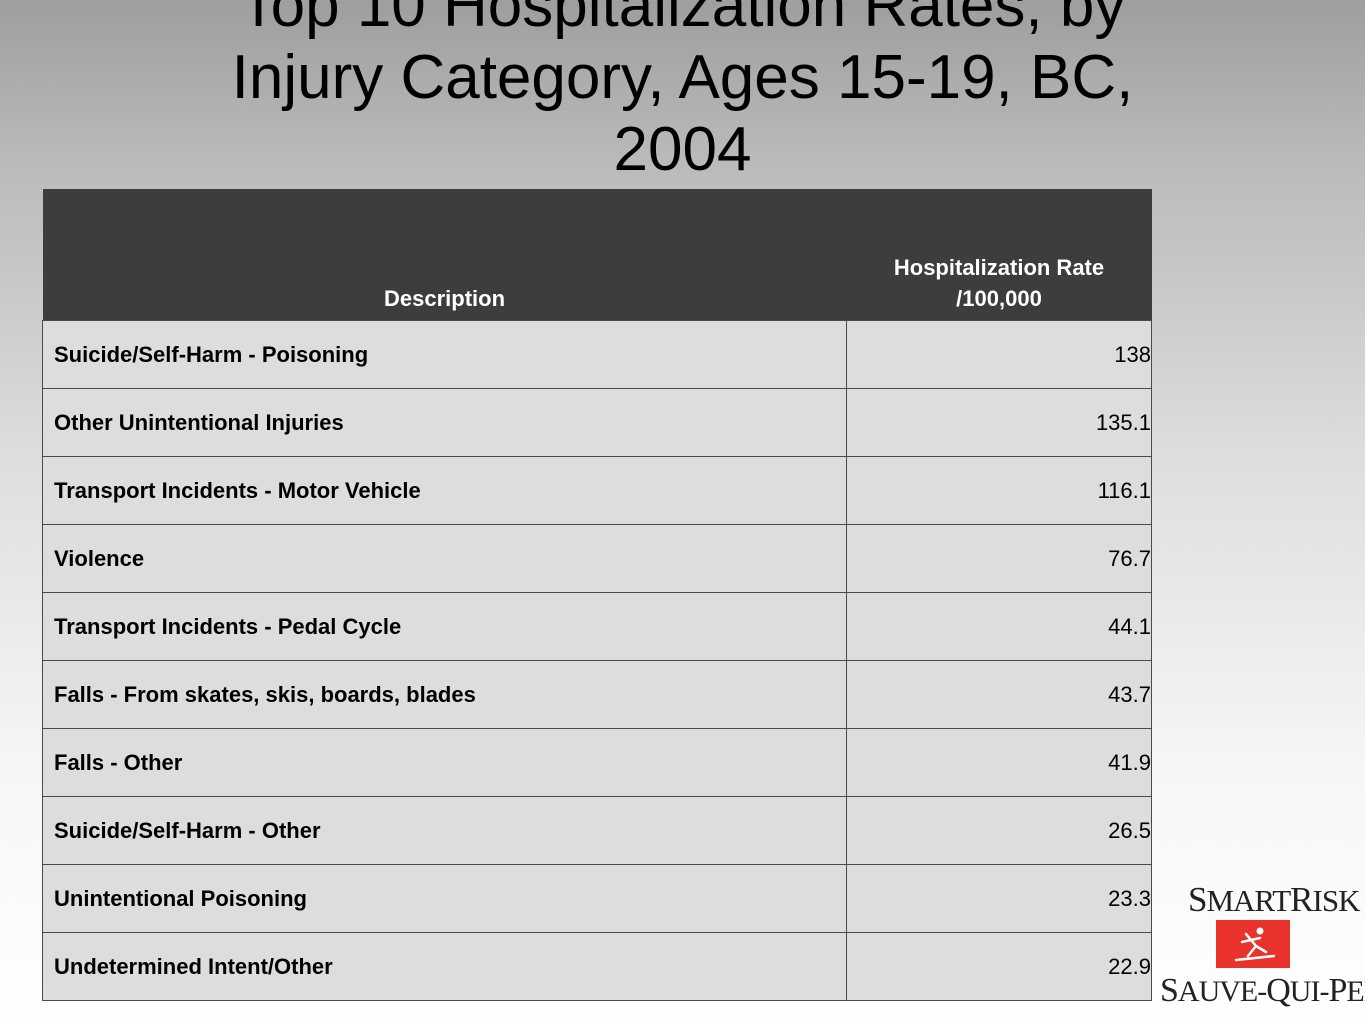 The height and width of the screenshot is (1024, 1365). I want to click on row-rate: 116.1, so click(999, 490).